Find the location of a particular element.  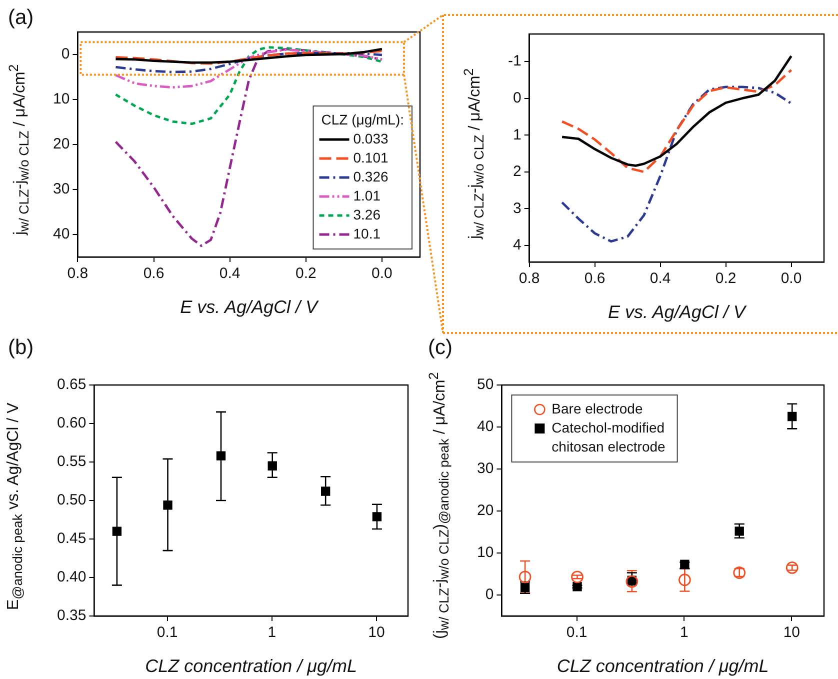

legend-label: 0.326 is located at coordinates (371, 176).